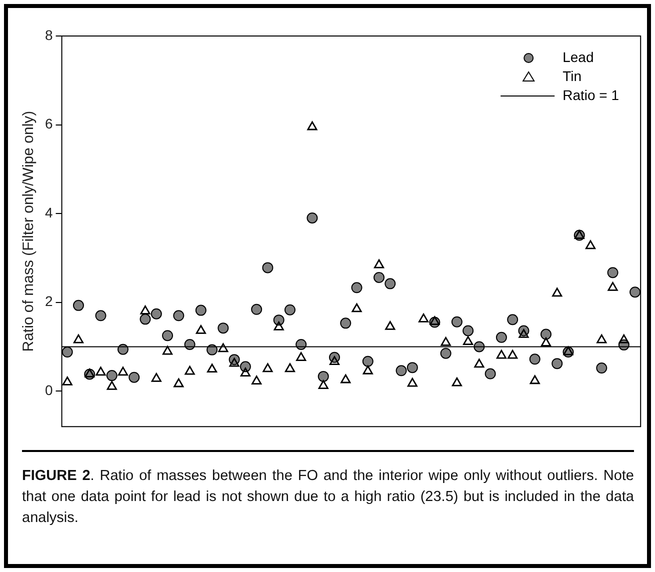 This screenshot has height=572, width=655. I want to click on y-tick-label: 8, so click(48, 34).